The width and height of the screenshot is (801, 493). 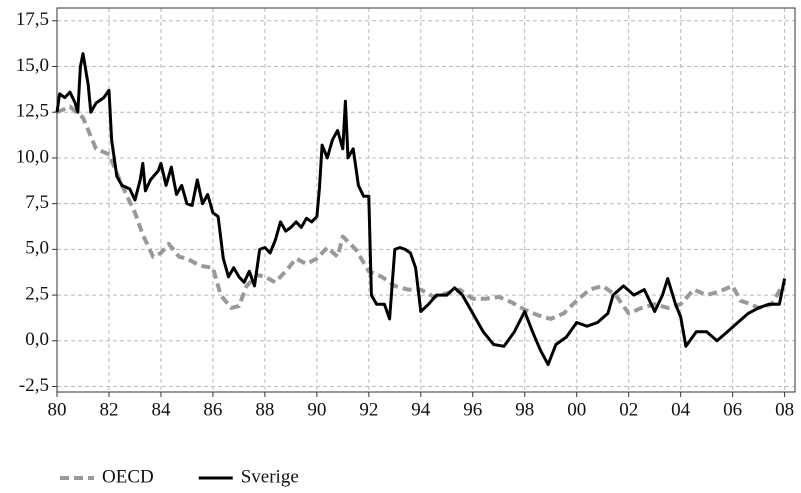 What do you see at coordinates (37, 248) in the screenshot?
I see `y-tick-label: 5,0` at bounding box center [37, 248].